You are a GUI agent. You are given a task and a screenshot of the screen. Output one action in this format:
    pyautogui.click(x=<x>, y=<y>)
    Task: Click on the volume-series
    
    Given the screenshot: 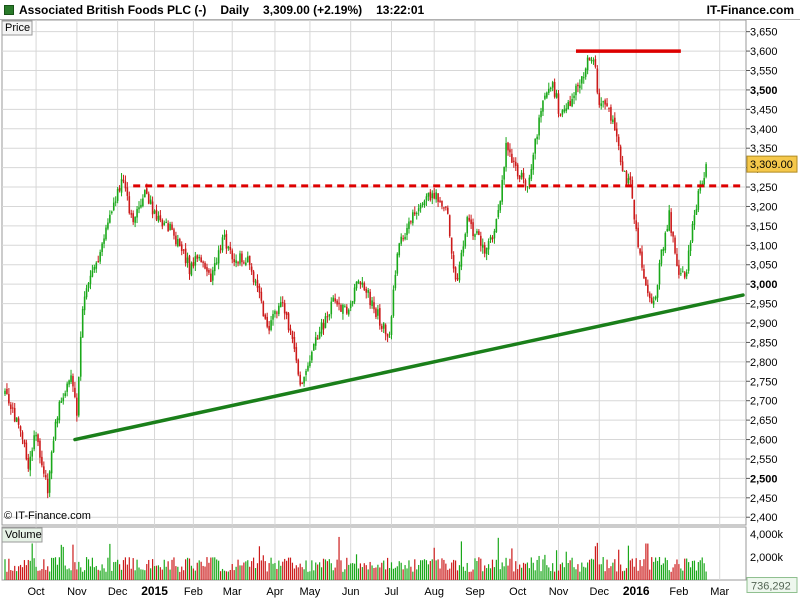 What is the action you would take?
    pyautogui.click(x=355, y=558)
    